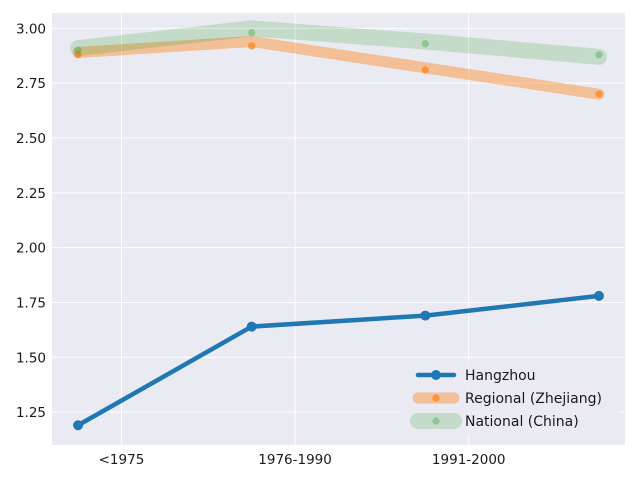 The height and width of the screenshot is (480, 640). What do you see at coordinates (31, 29) in the screenshot?
I see `y-tick-label: 3.00` at bounding box center [31, 29].